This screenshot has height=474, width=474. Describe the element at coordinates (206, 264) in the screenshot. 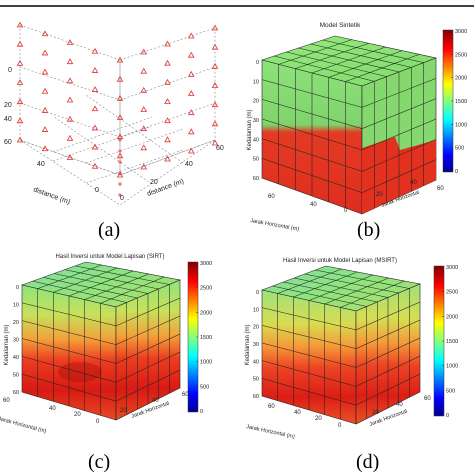

I see `colorbar-tick-label: 3000` at that location.